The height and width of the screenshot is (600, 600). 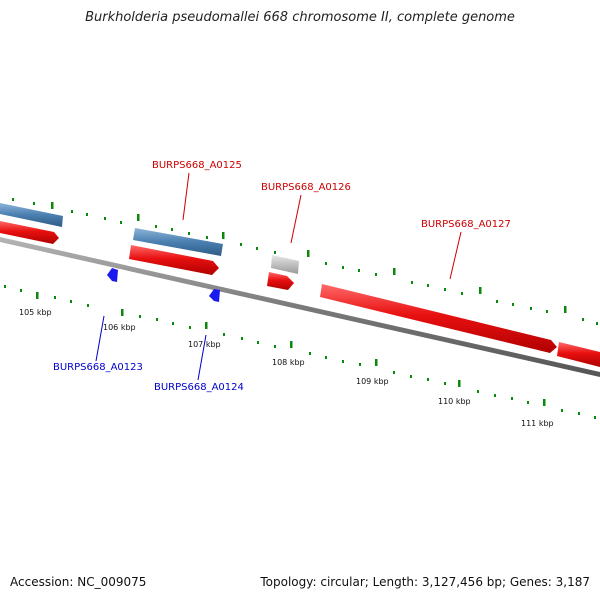 What do you see at coordinates (119, 327) in the screenshot?
I see `tick-label-106: 106 kbp` at bounding box center [119, 327].